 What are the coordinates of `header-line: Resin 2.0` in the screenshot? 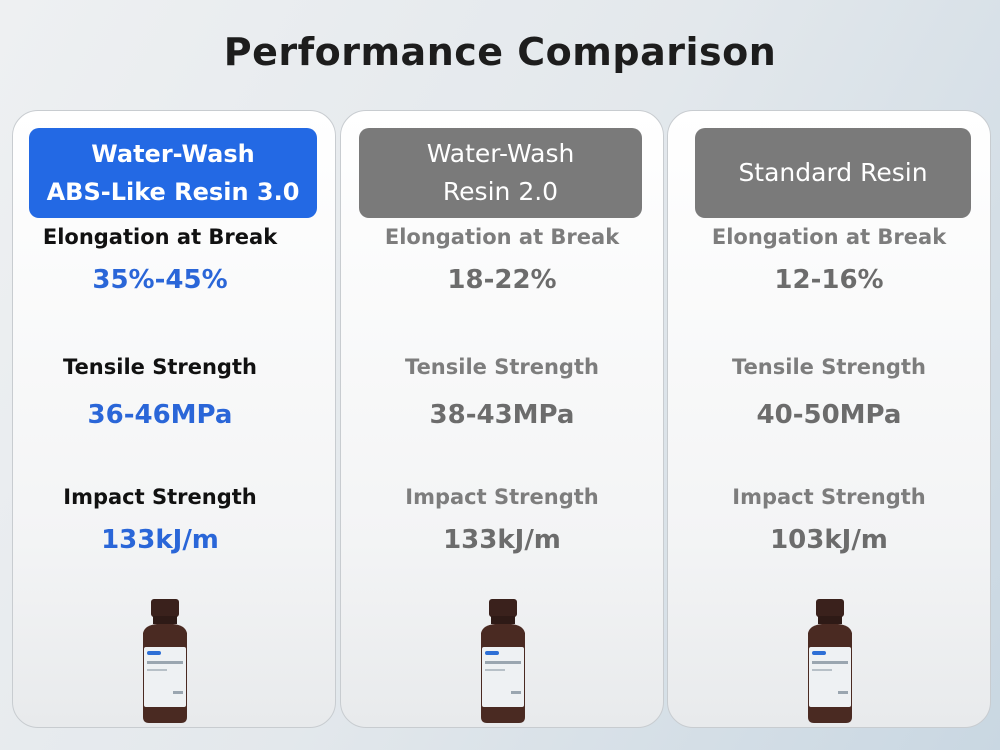 It's located at (500, 191).